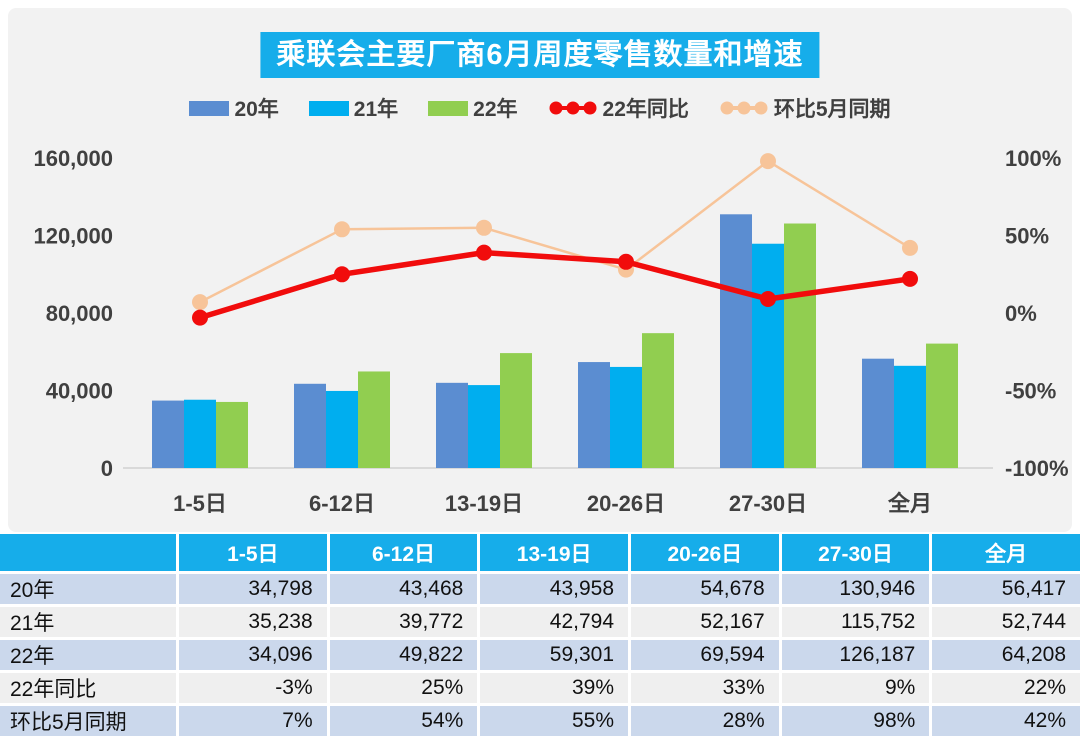 The height and width of the screenshot is (736, 1080). Describe the element at coordinates (705, 688) in the screenshot. I see `table-cell: 33%` at that location.